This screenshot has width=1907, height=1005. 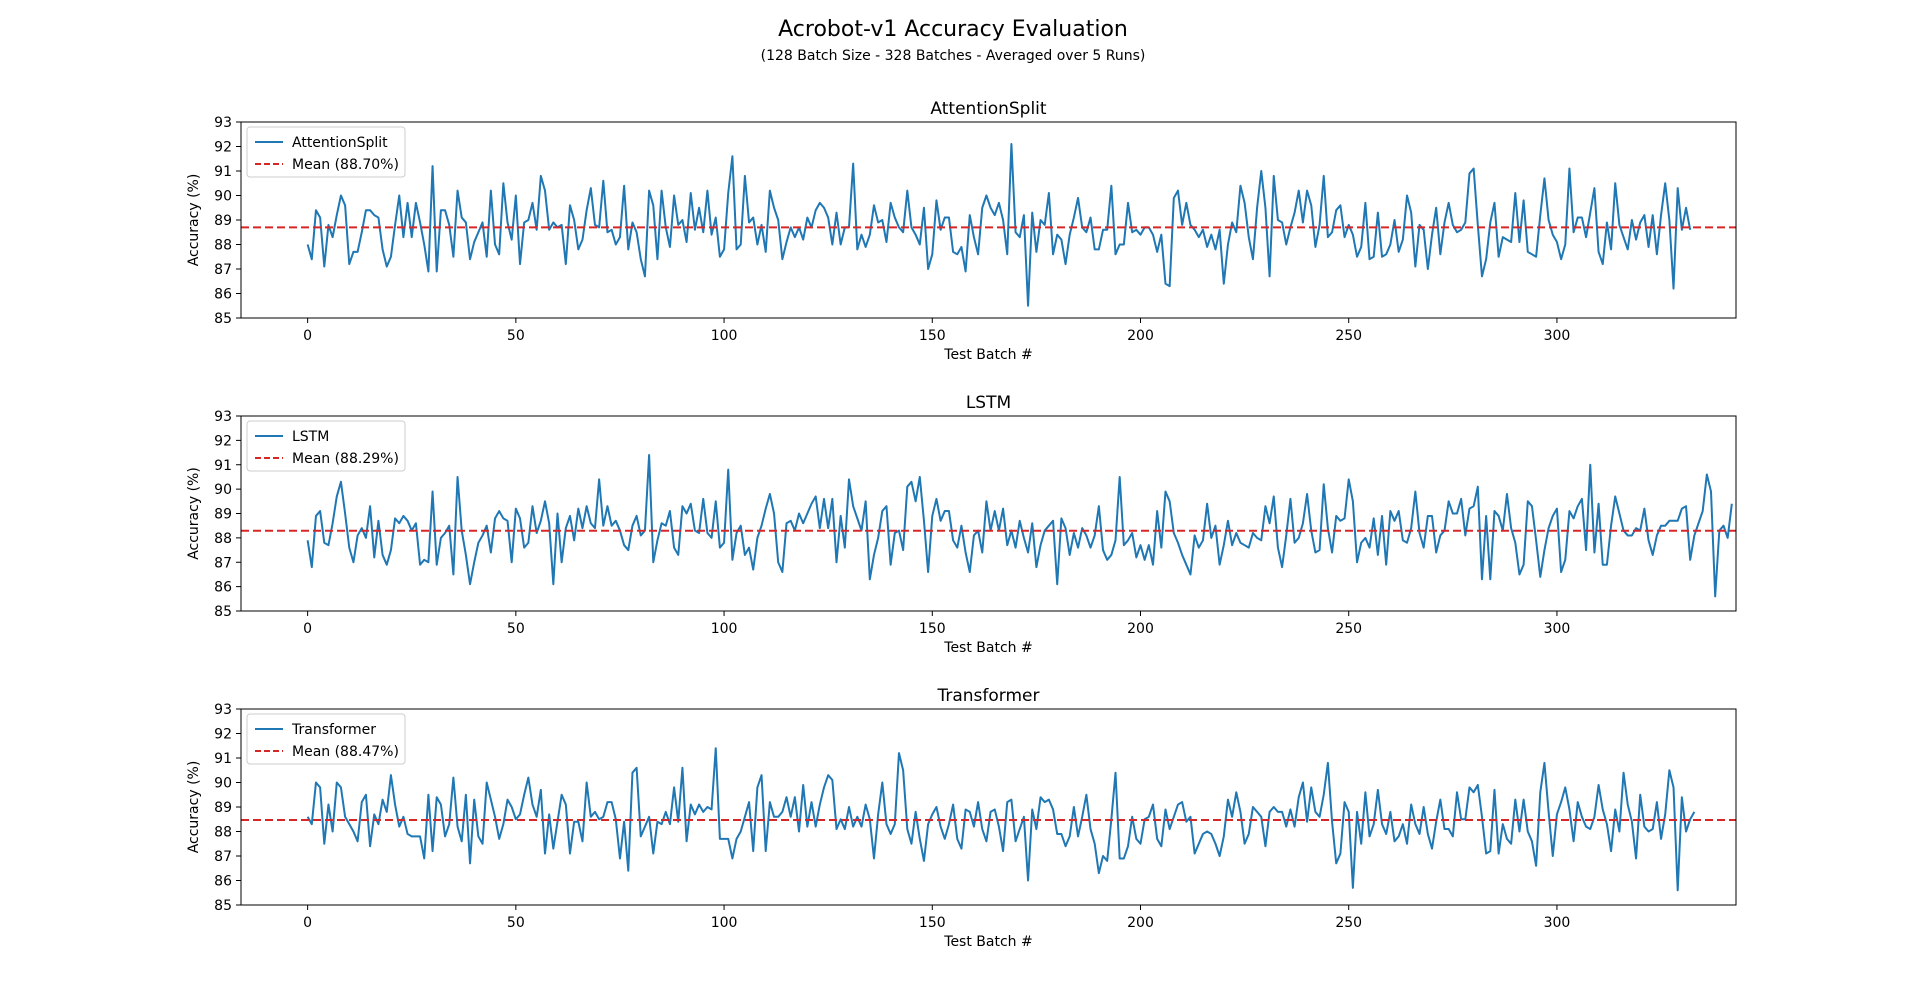 What do you see at coordinates (988, 403) in the screenshot?
I see `subplot-title: LSTM` at bounding box center [988, 403].